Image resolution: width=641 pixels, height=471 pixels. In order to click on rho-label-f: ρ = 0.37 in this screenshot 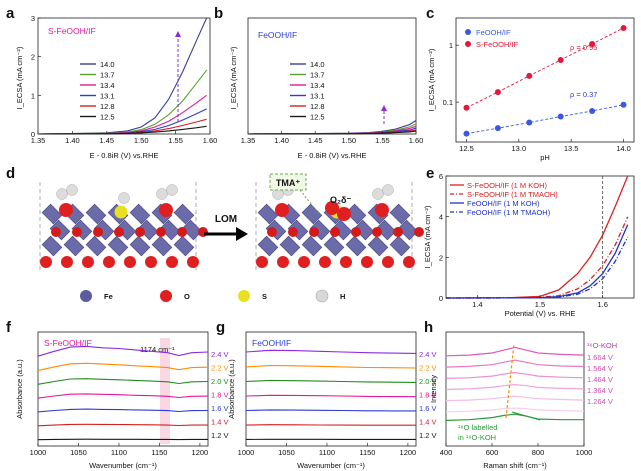, I will do `click(583, 94)`.